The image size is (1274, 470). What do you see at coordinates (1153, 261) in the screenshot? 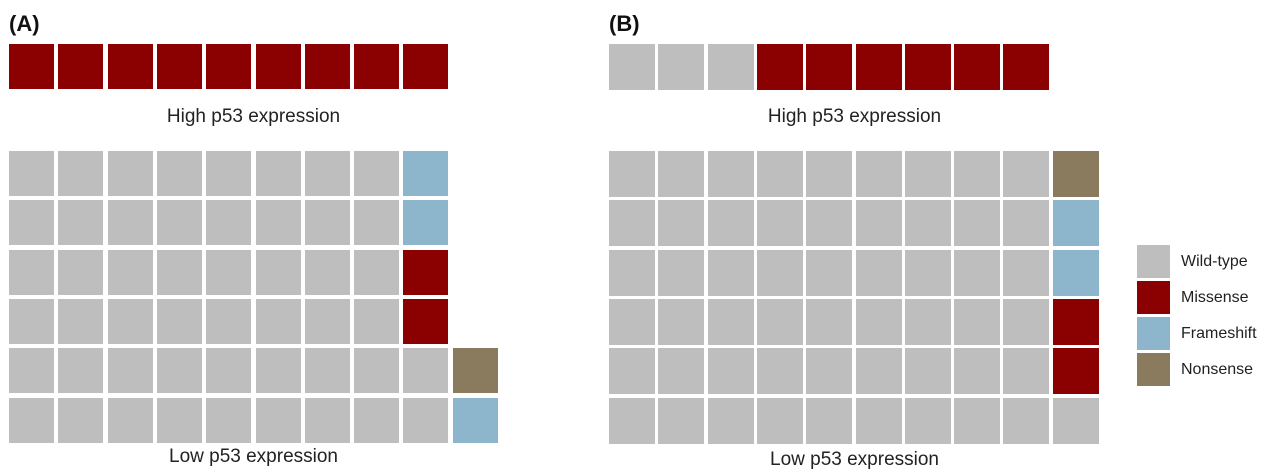
I see `legend-swatch-wild-type` at bounding box center [1153, 261].